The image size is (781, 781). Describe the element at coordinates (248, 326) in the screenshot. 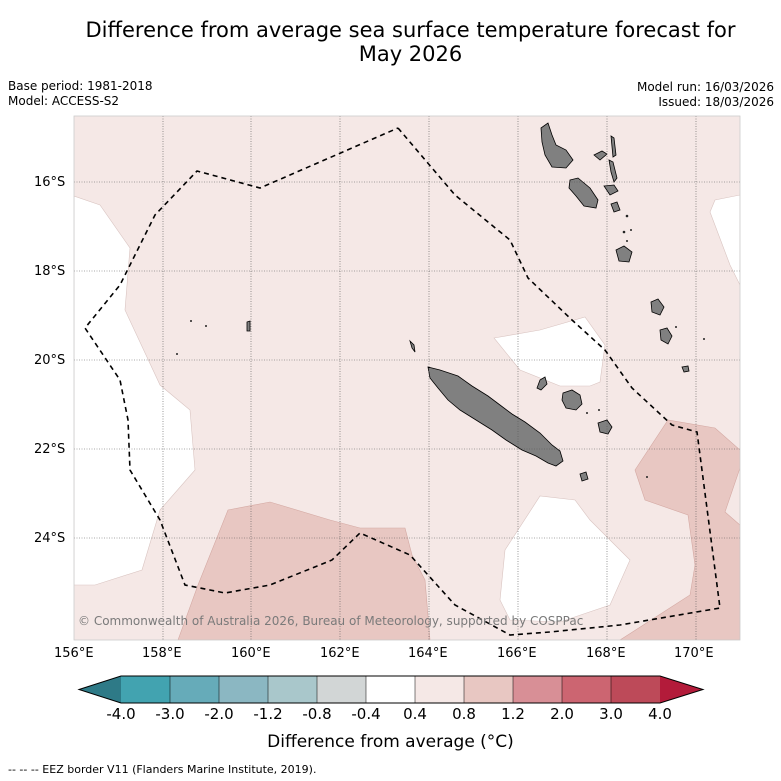

I see `land-chesterfield` at that location.